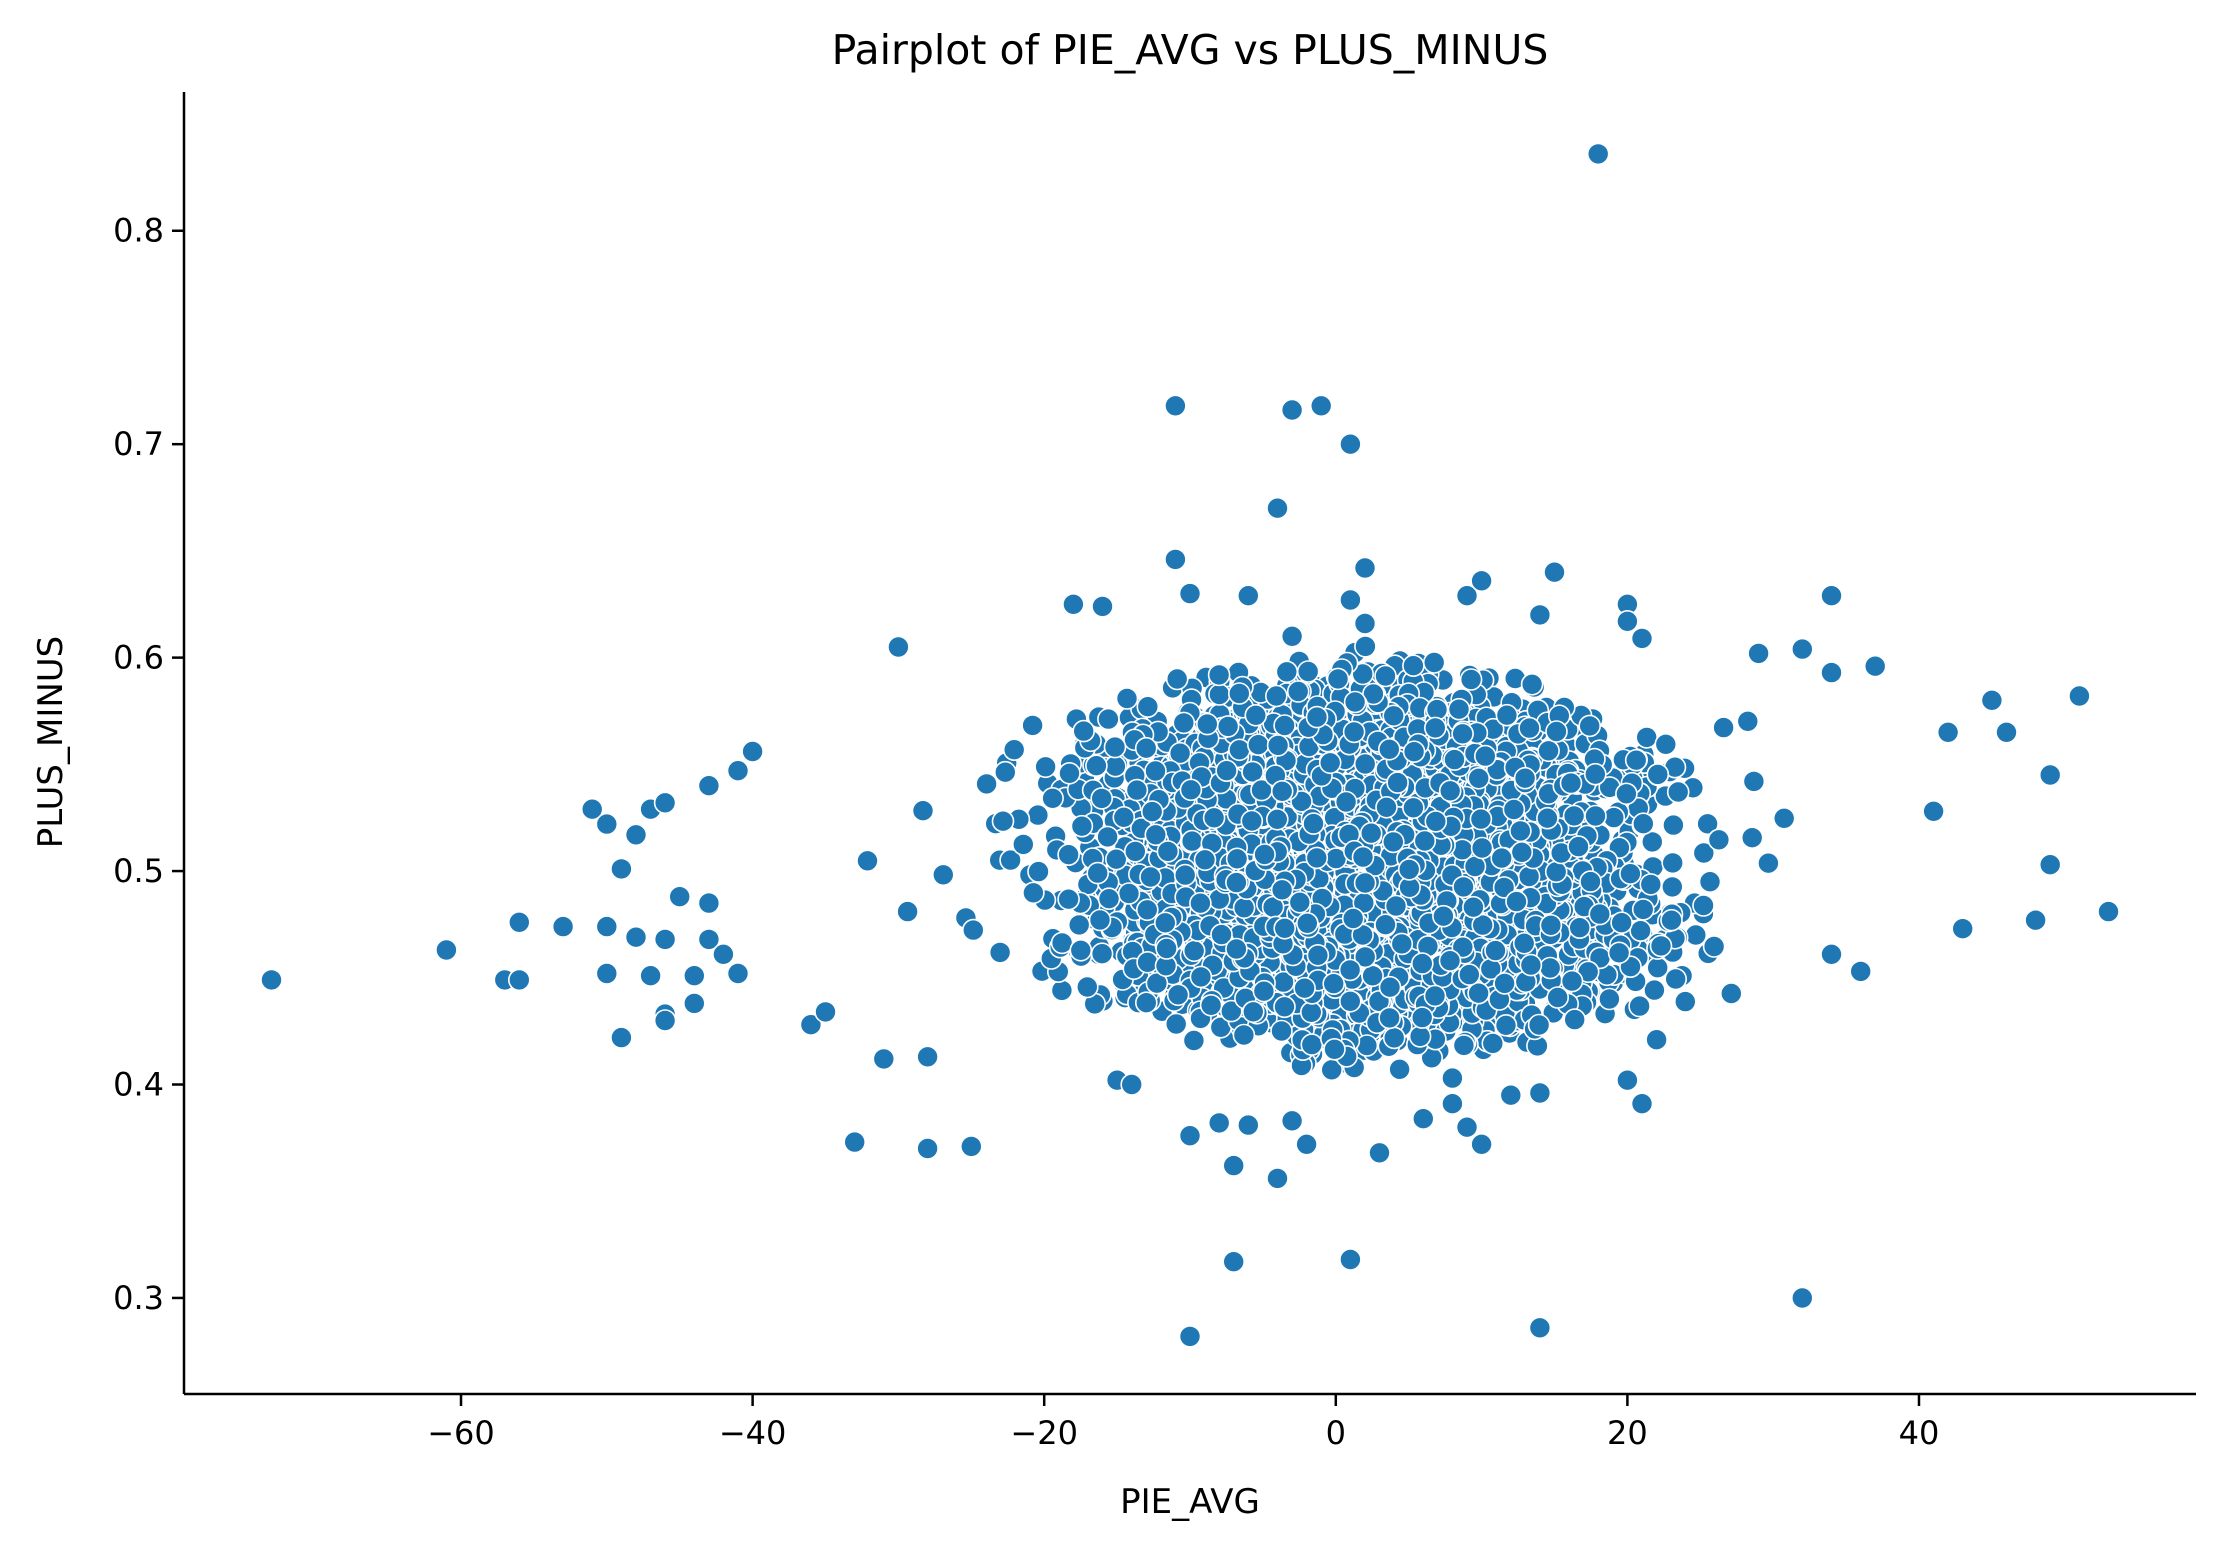 Image resolution: width=2223 pixels, height=1556 pixels. Describe the element at coordinates (1627, 1433) in the screenshot. I see `x-tick-label: 20` at that location.